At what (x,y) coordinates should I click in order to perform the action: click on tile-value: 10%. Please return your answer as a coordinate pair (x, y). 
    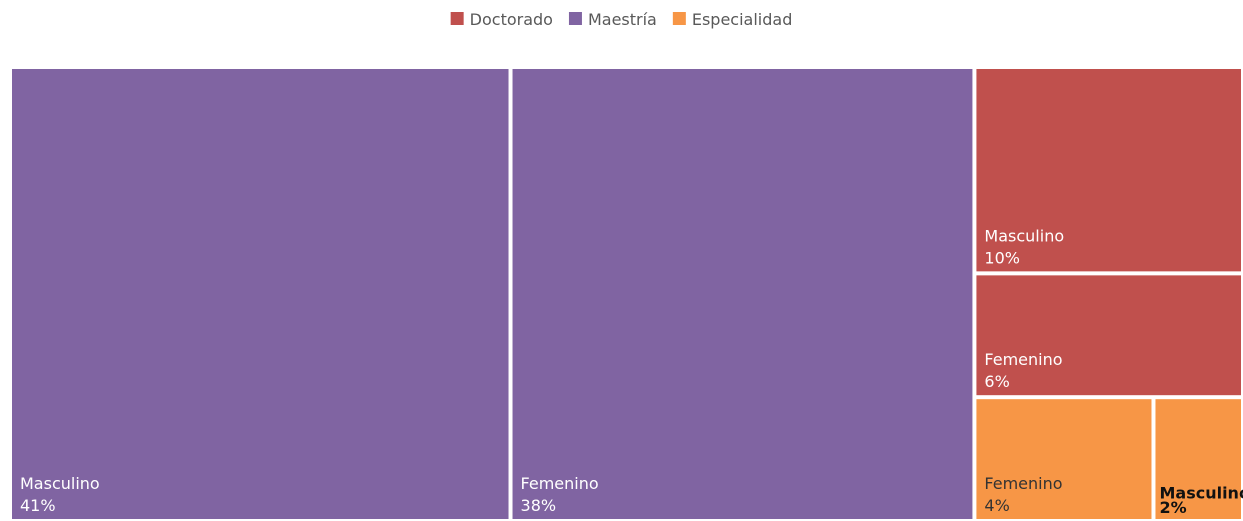
    Looking at the image, I should click on (1002, 257).